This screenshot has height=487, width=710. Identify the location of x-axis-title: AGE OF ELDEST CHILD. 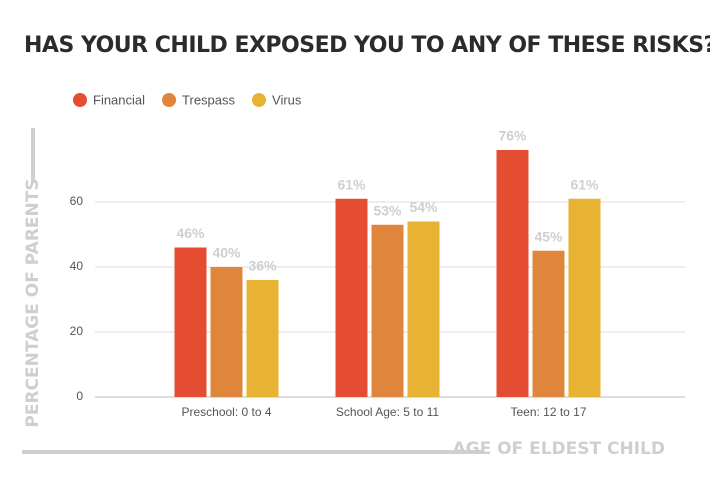
(558, 449).